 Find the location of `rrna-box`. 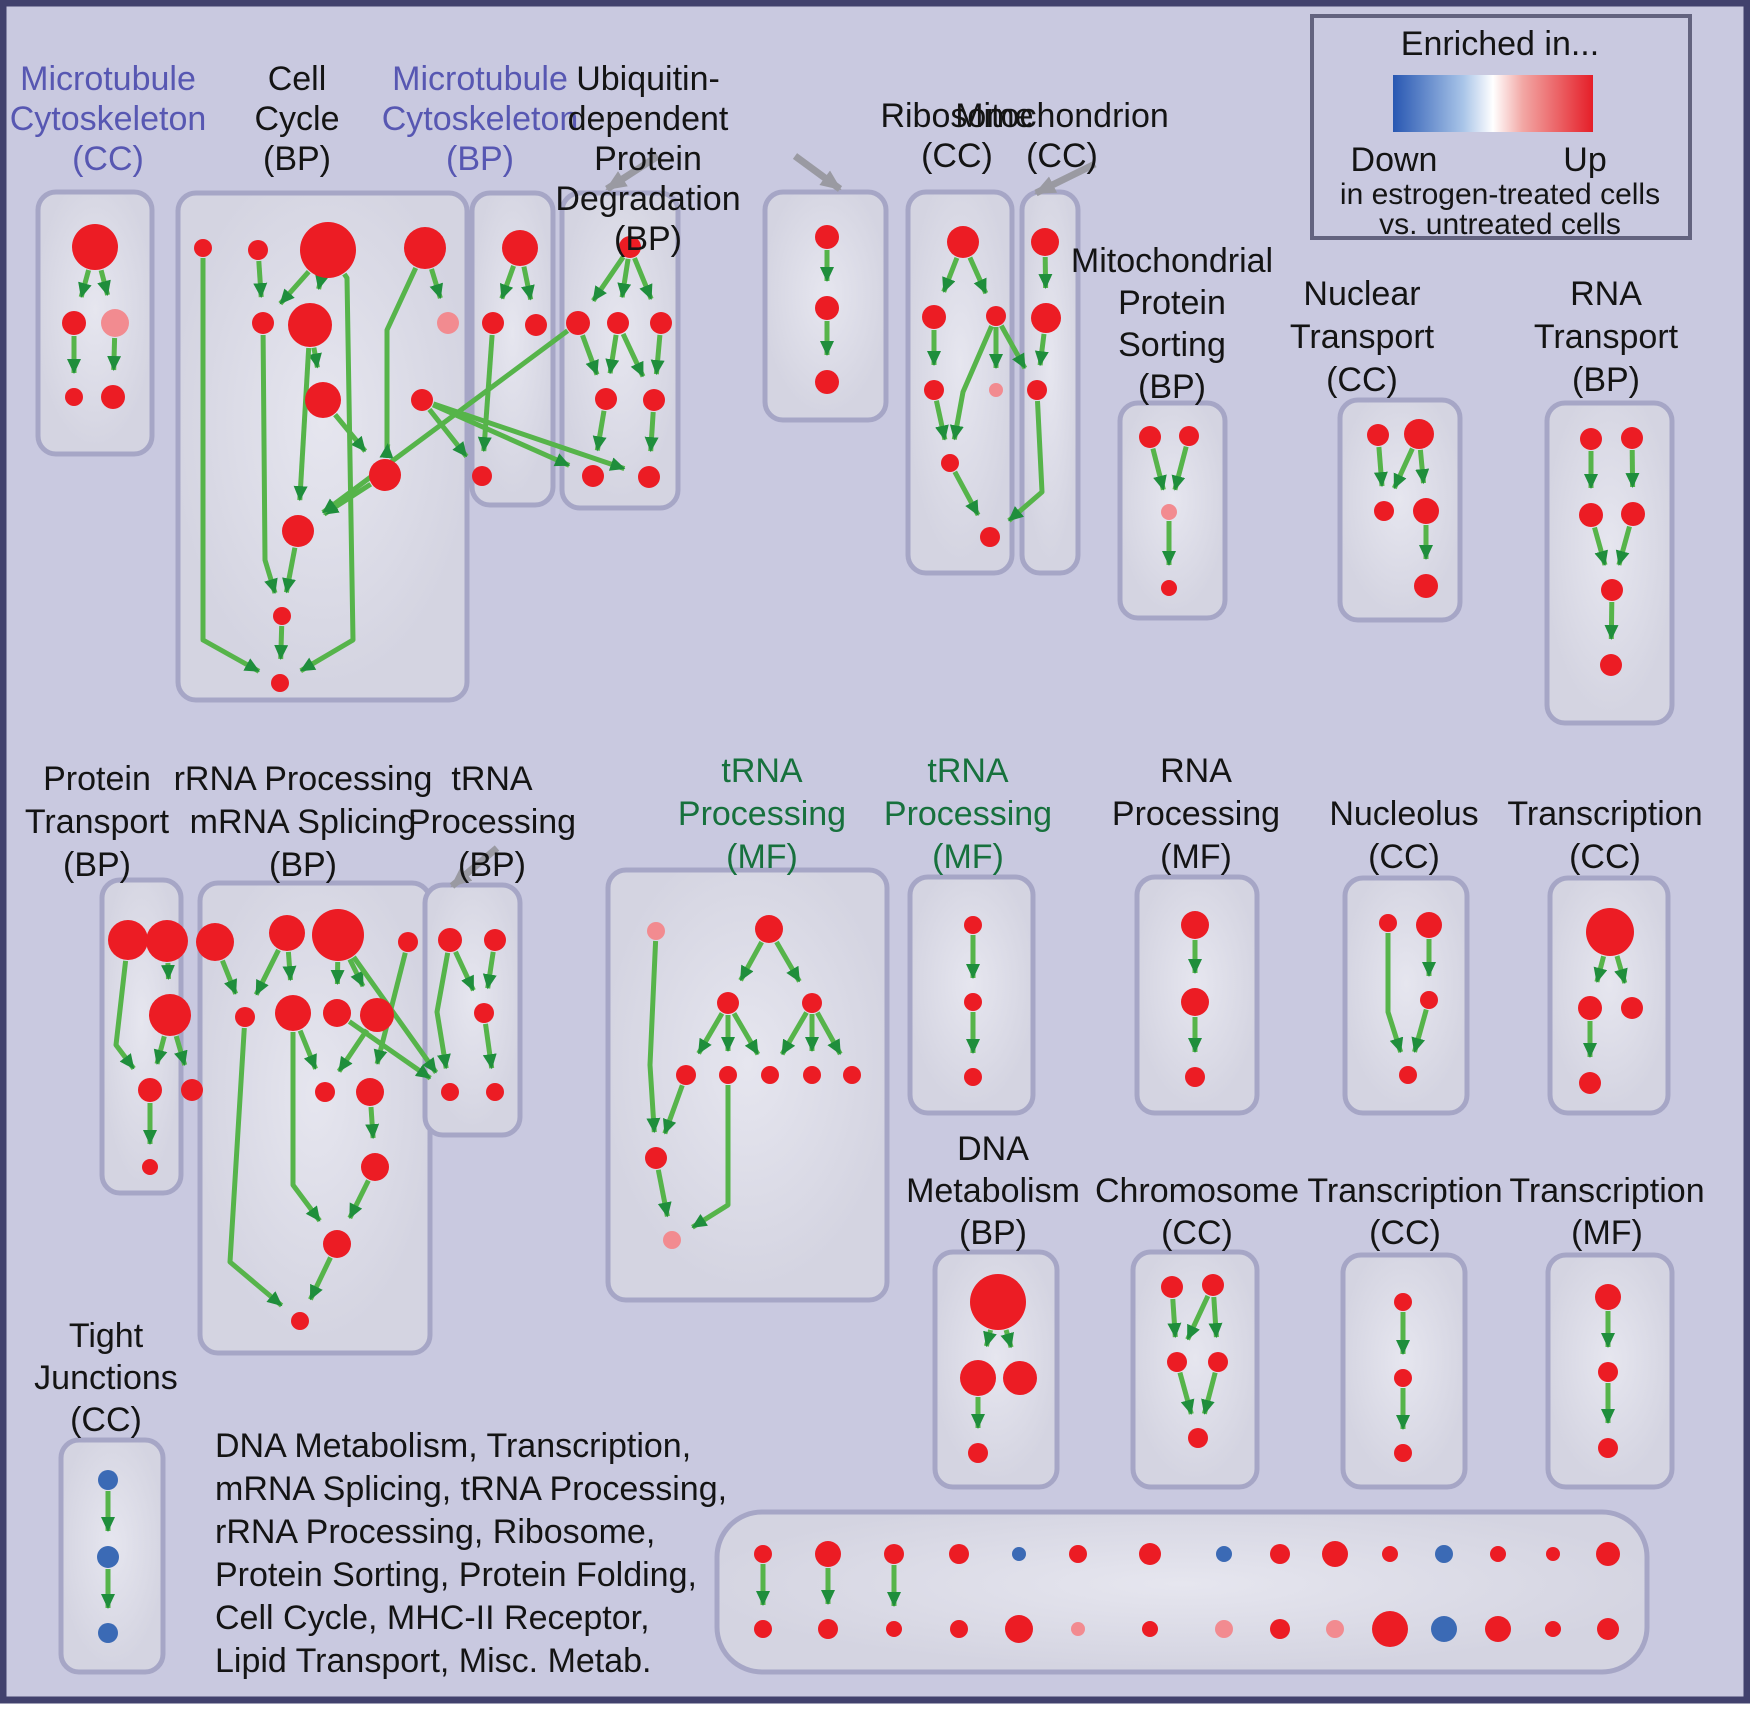

rrna-box is located at coordinates (315, 1118).